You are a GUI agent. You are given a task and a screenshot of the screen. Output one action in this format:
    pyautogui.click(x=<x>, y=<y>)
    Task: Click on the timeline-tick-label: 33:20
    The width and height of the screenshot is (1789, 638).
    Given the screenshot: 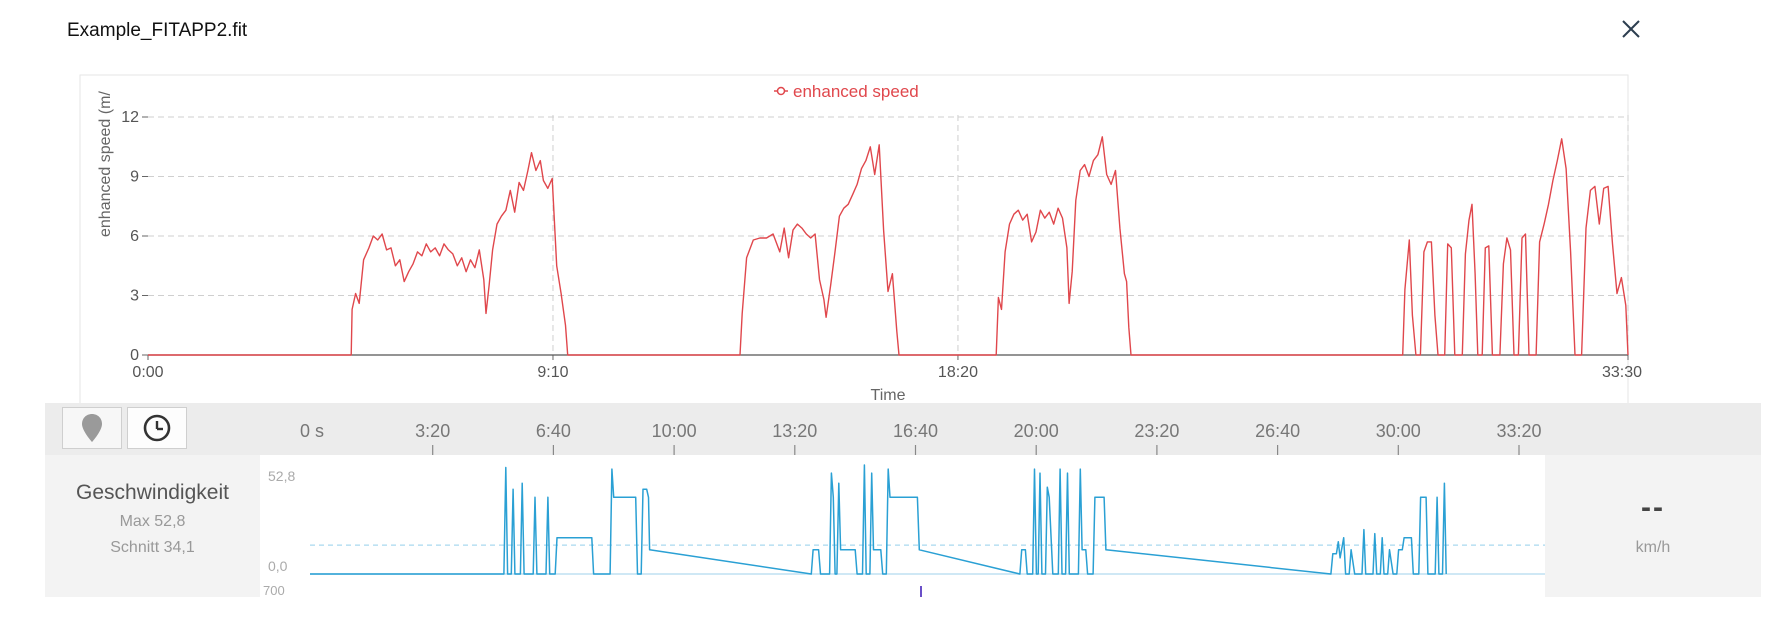 What is the action you would take?
    pyautogui.click(x=1518, y=431)
    